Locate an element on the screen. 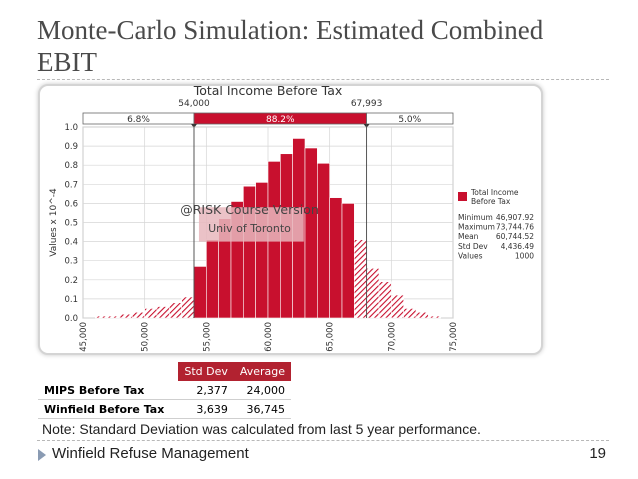 The image size is (638, 479). stat-name: Std Dev is located at coordinates (473, 246).